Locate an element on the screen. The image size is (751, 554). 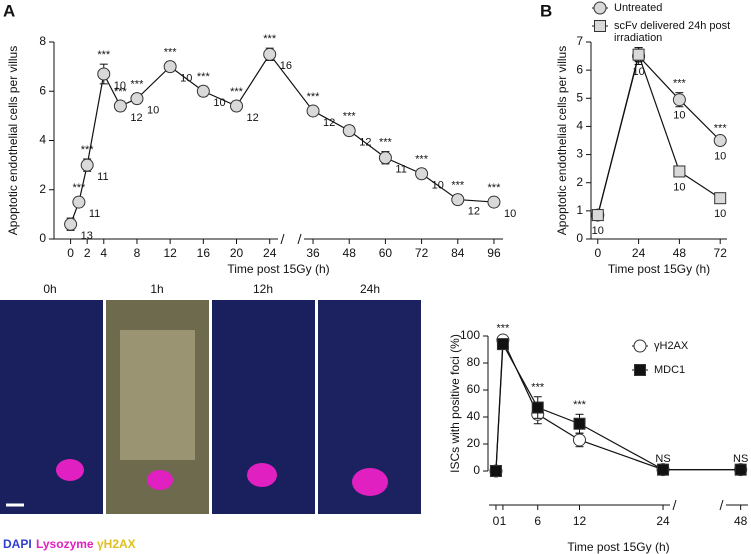
x-tick-label: 72 is located at coordinates (422, 253).